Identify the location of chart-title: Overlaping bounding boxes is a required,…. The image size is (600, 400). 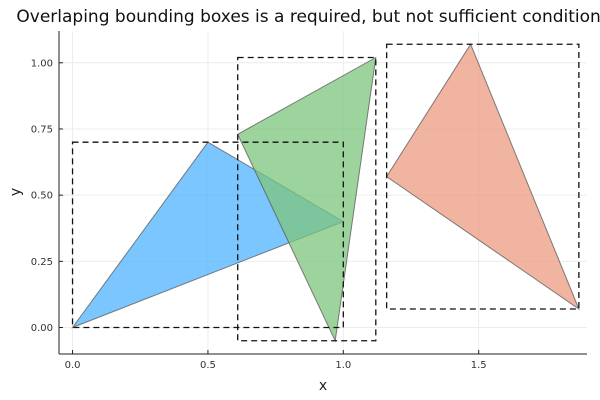
(308, 17).